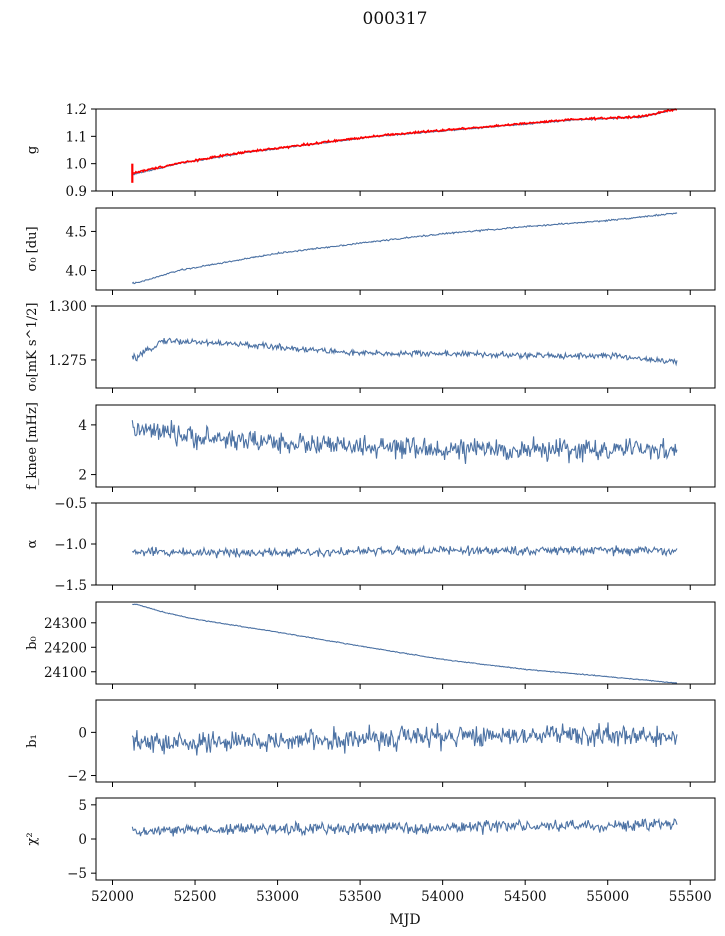 This screenshot has width=725, height=936. I want to click on y-tick-label-4-2: 4, so click(82, 426).